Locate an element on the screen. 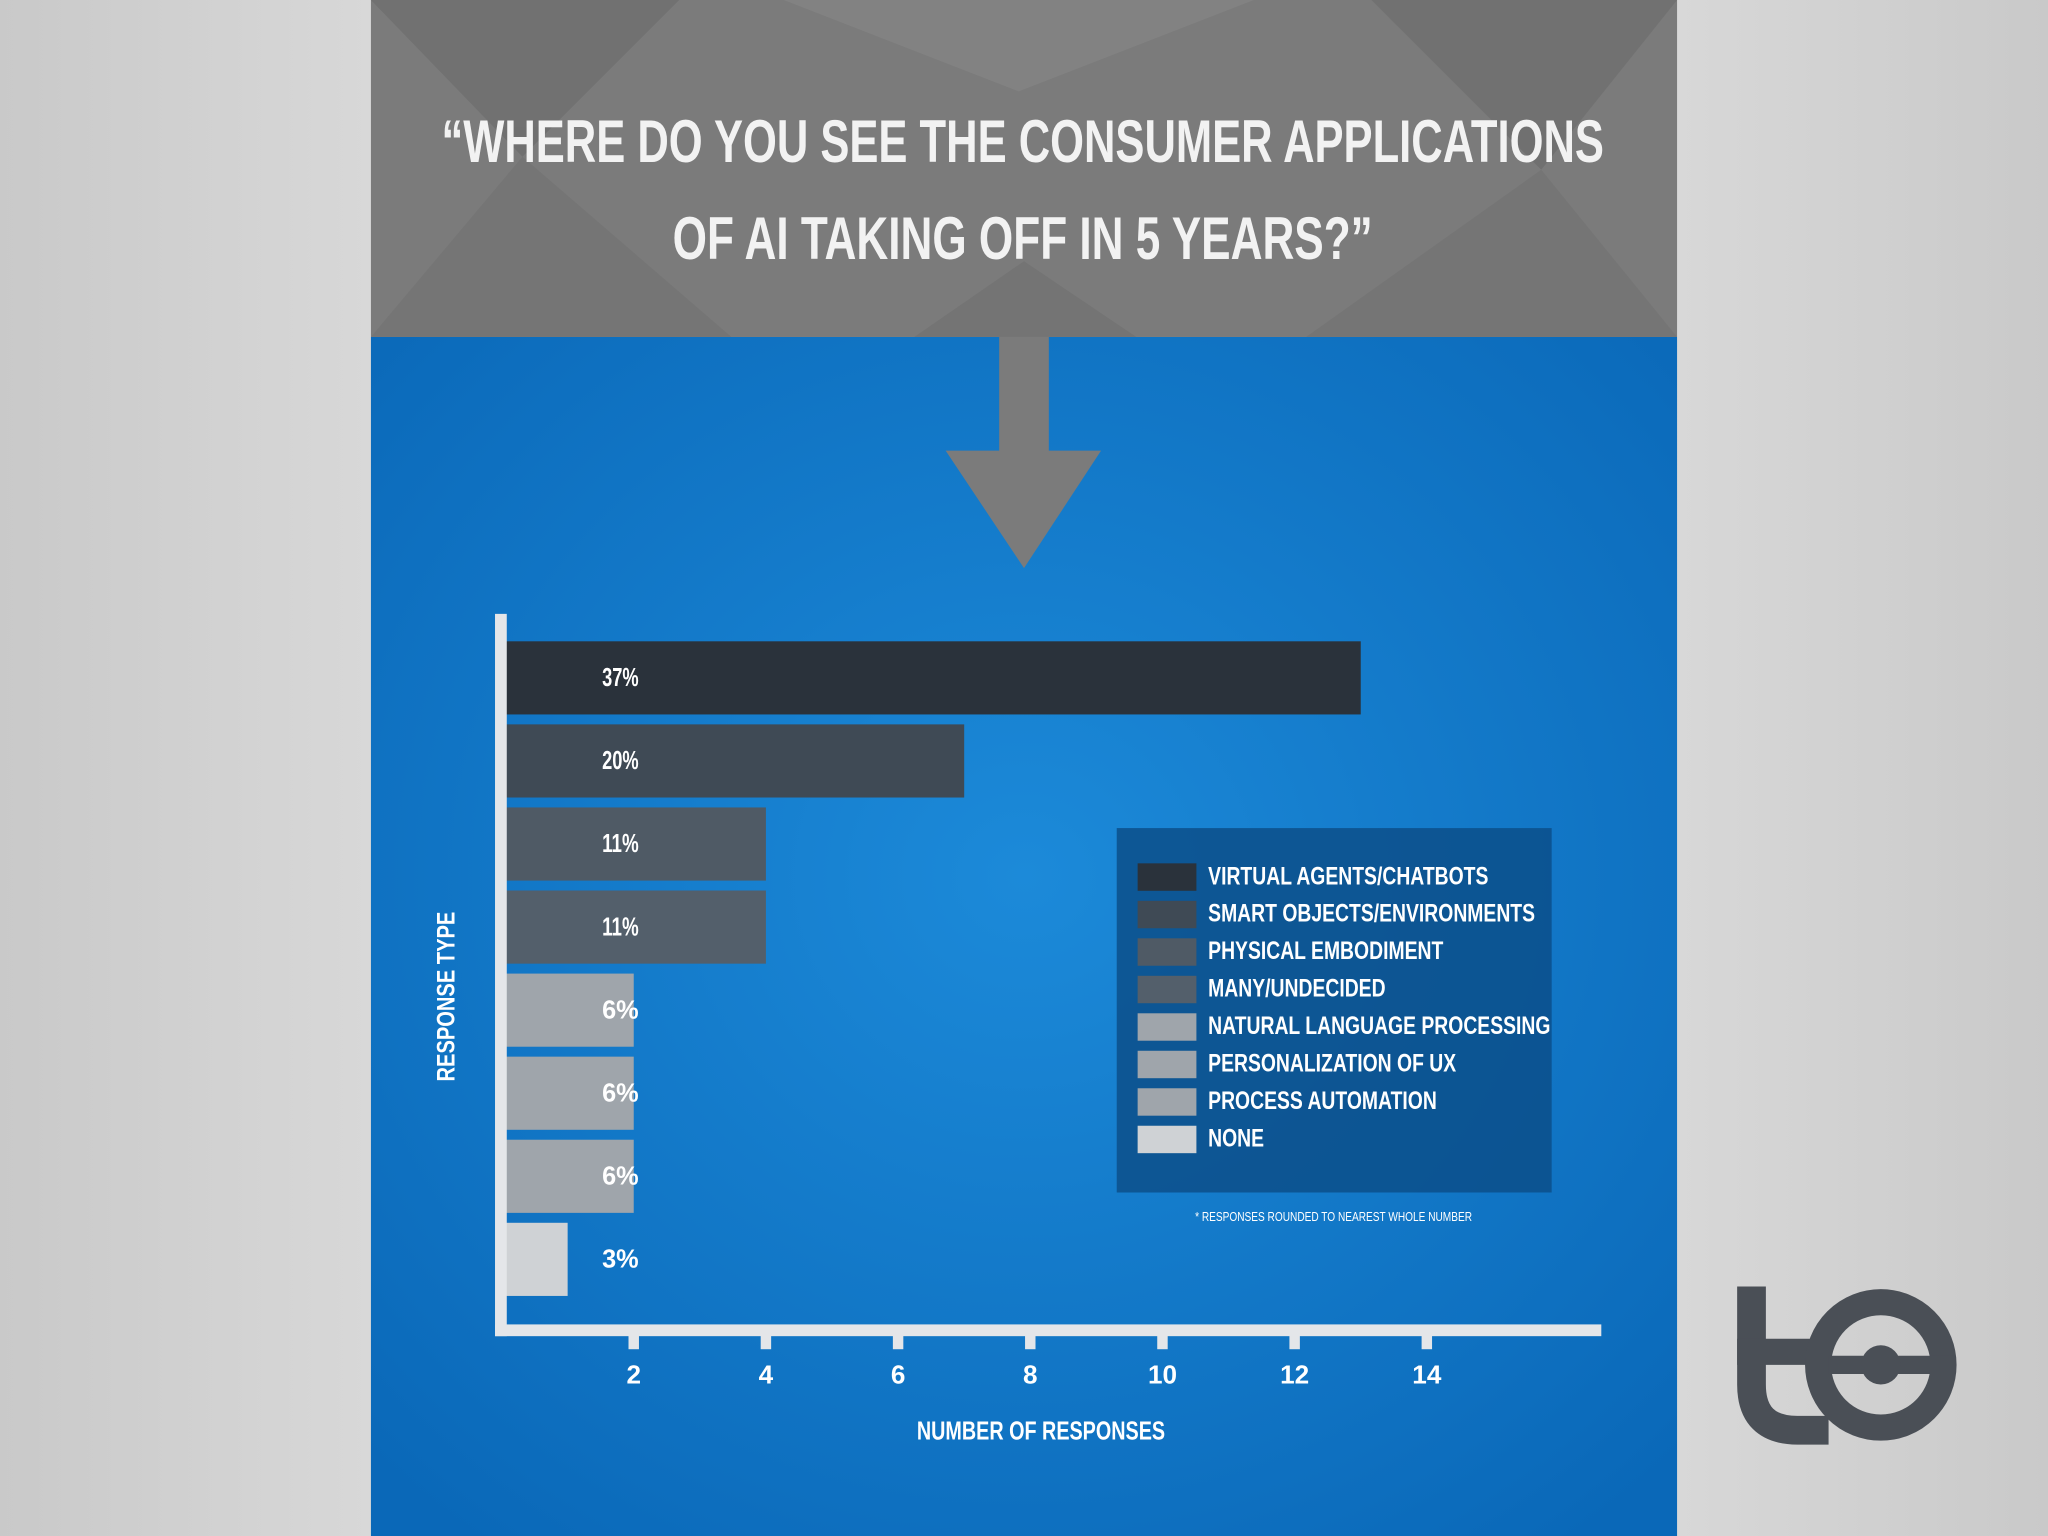 The image size is (2048, 1536). y-axis is located at coordinates (501, 975).